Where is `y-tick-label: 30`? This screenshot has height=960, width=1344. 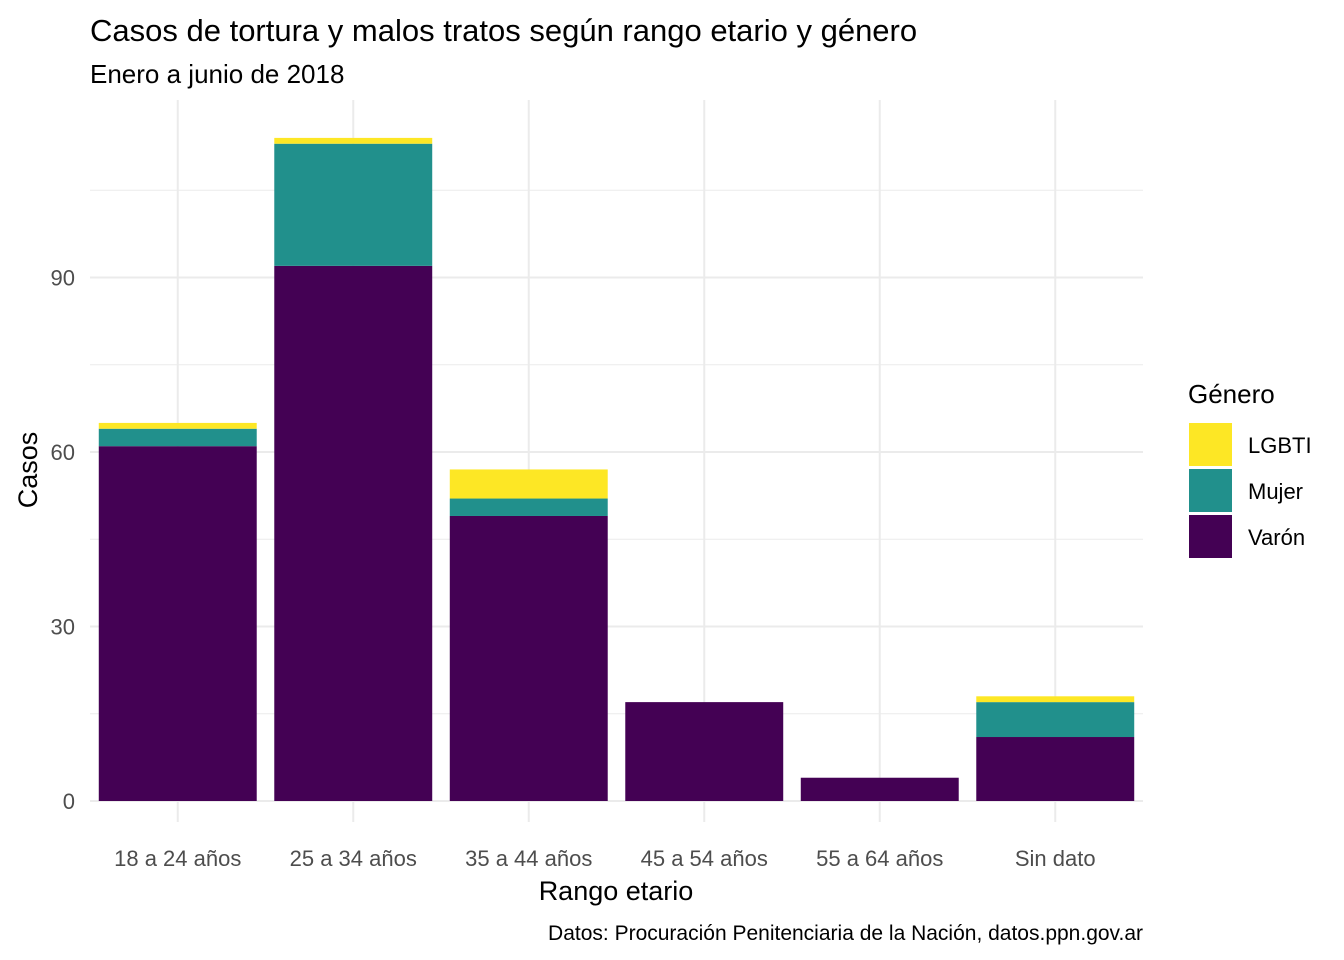 y-tick-label: 30 is located at coordinates (63, 627).